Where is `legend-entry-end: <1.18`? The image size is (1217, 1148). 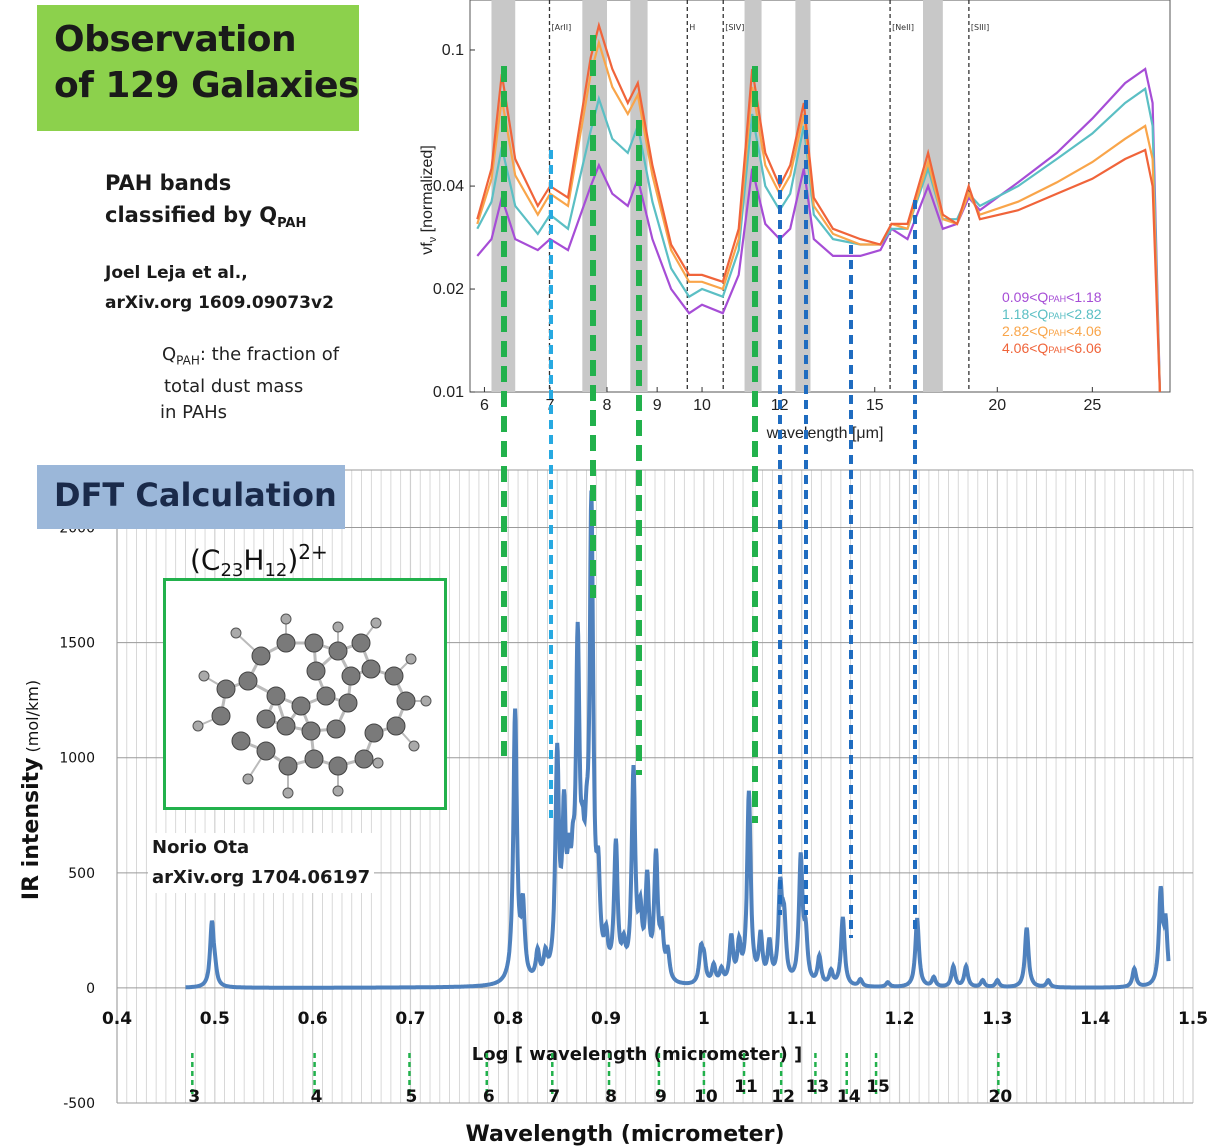
legend-entry-end: <1.18 is located at coordinates (1084, 297).